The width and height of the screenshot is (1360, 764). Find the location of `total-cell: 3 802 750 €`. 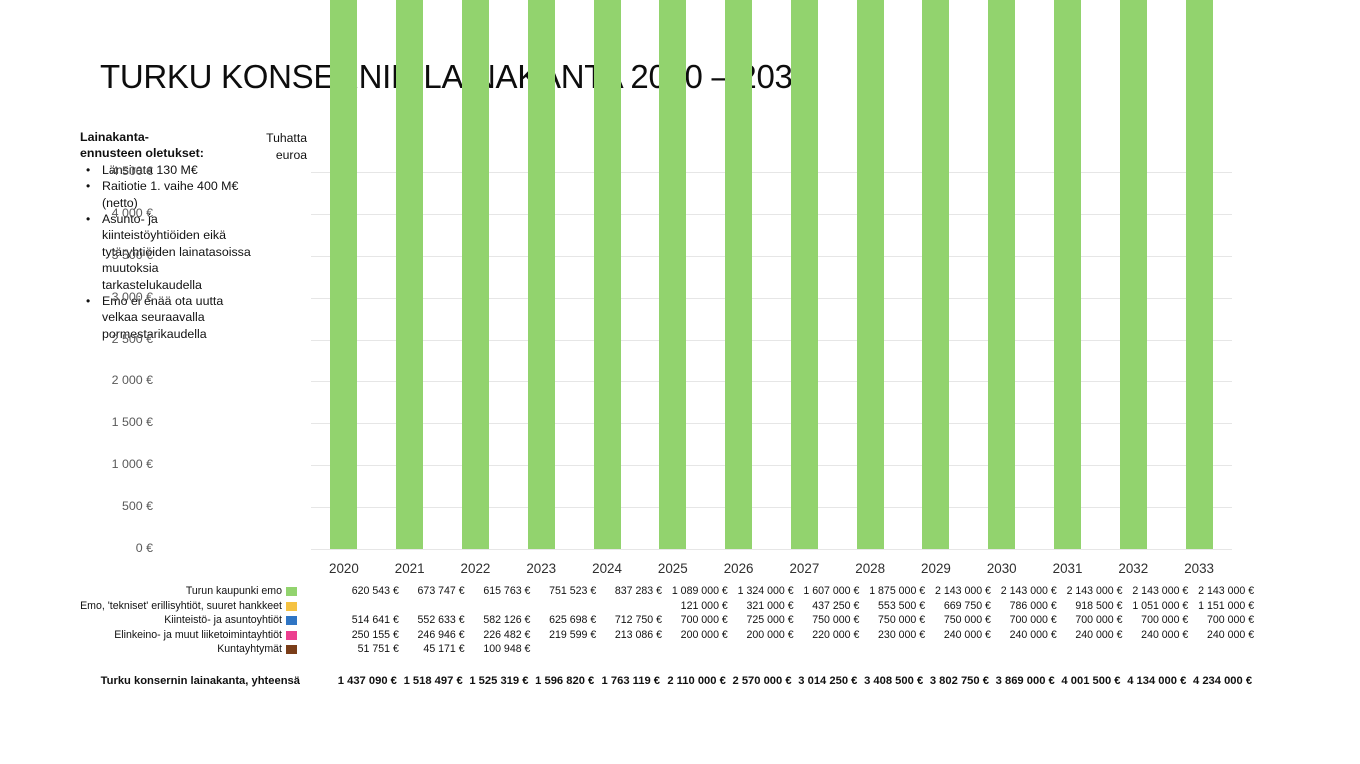

total-cell: 3 802 750 € is located at coordinates (959, 681).